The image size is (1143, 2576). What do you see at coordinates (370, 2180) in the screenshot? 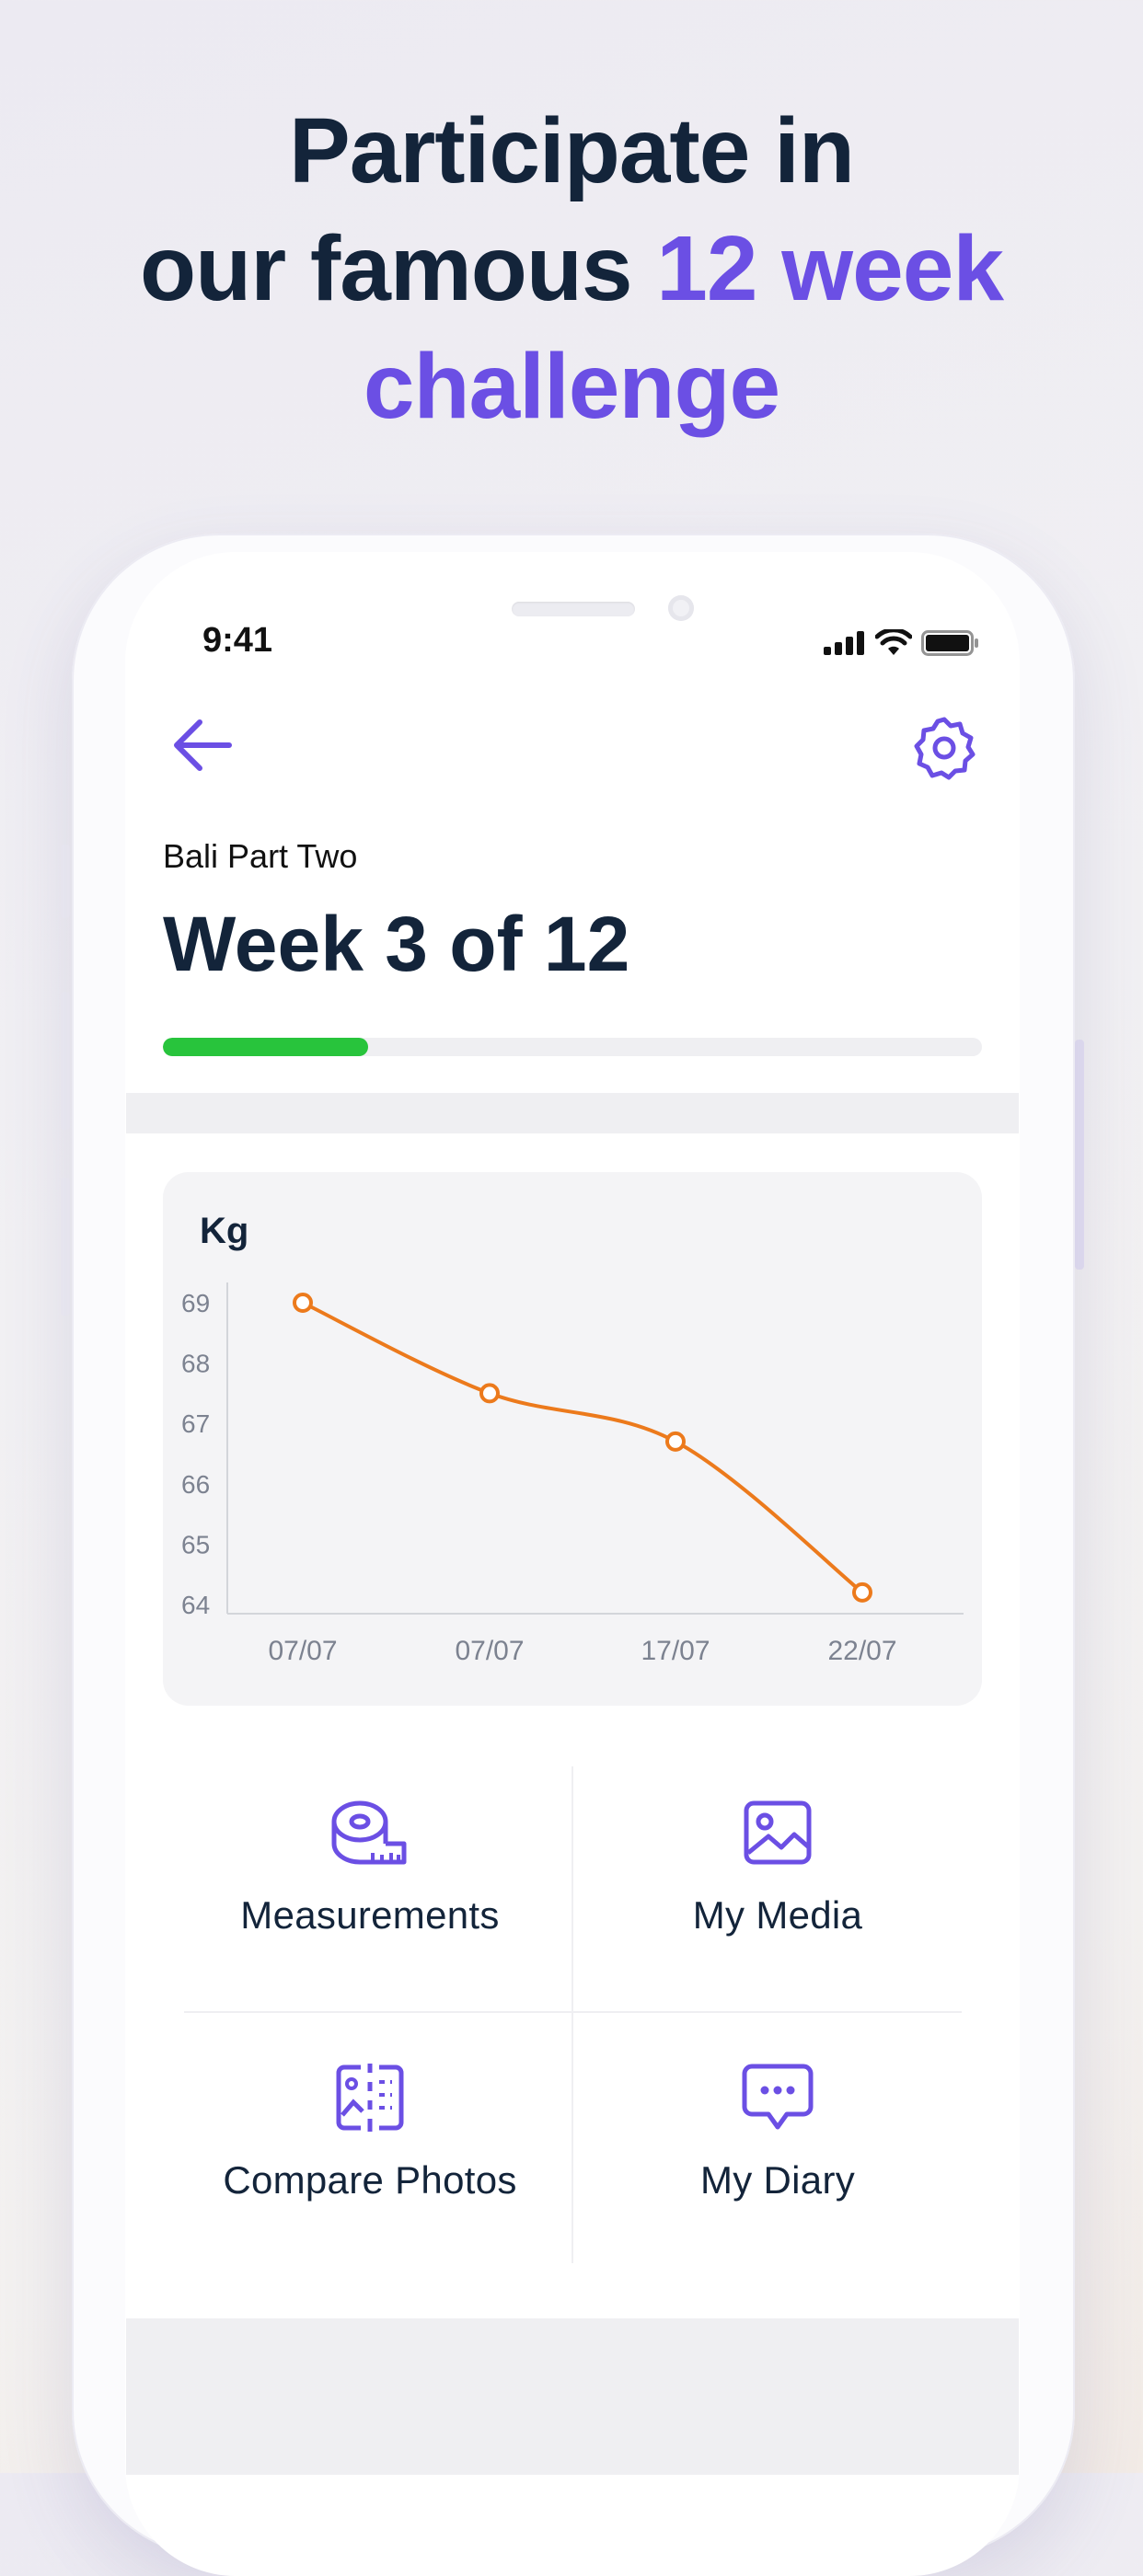
I see `tile-compare-photos-label: Compare Photos` at bounding box center [370, 2180].